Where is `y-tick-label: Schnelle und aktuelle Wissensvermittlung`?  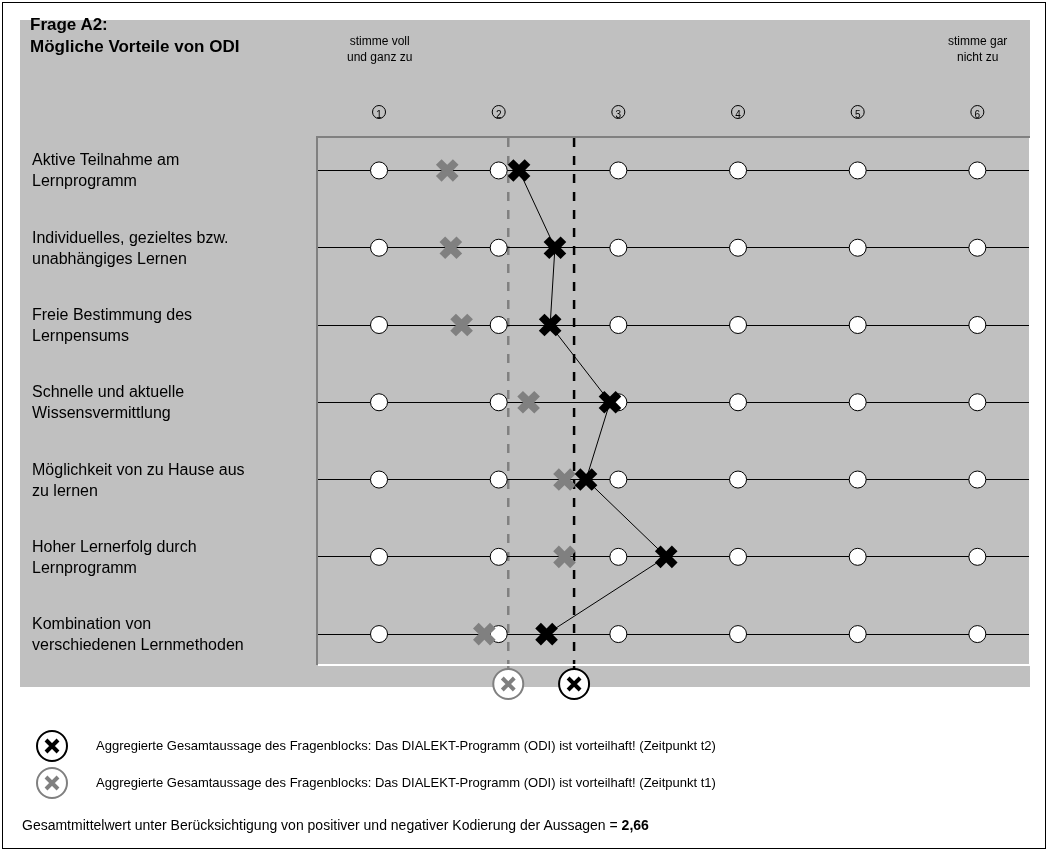
y-tick-label: Schnelle und aktuelle Wissensvermittlung is located at coordinates (108, 402).